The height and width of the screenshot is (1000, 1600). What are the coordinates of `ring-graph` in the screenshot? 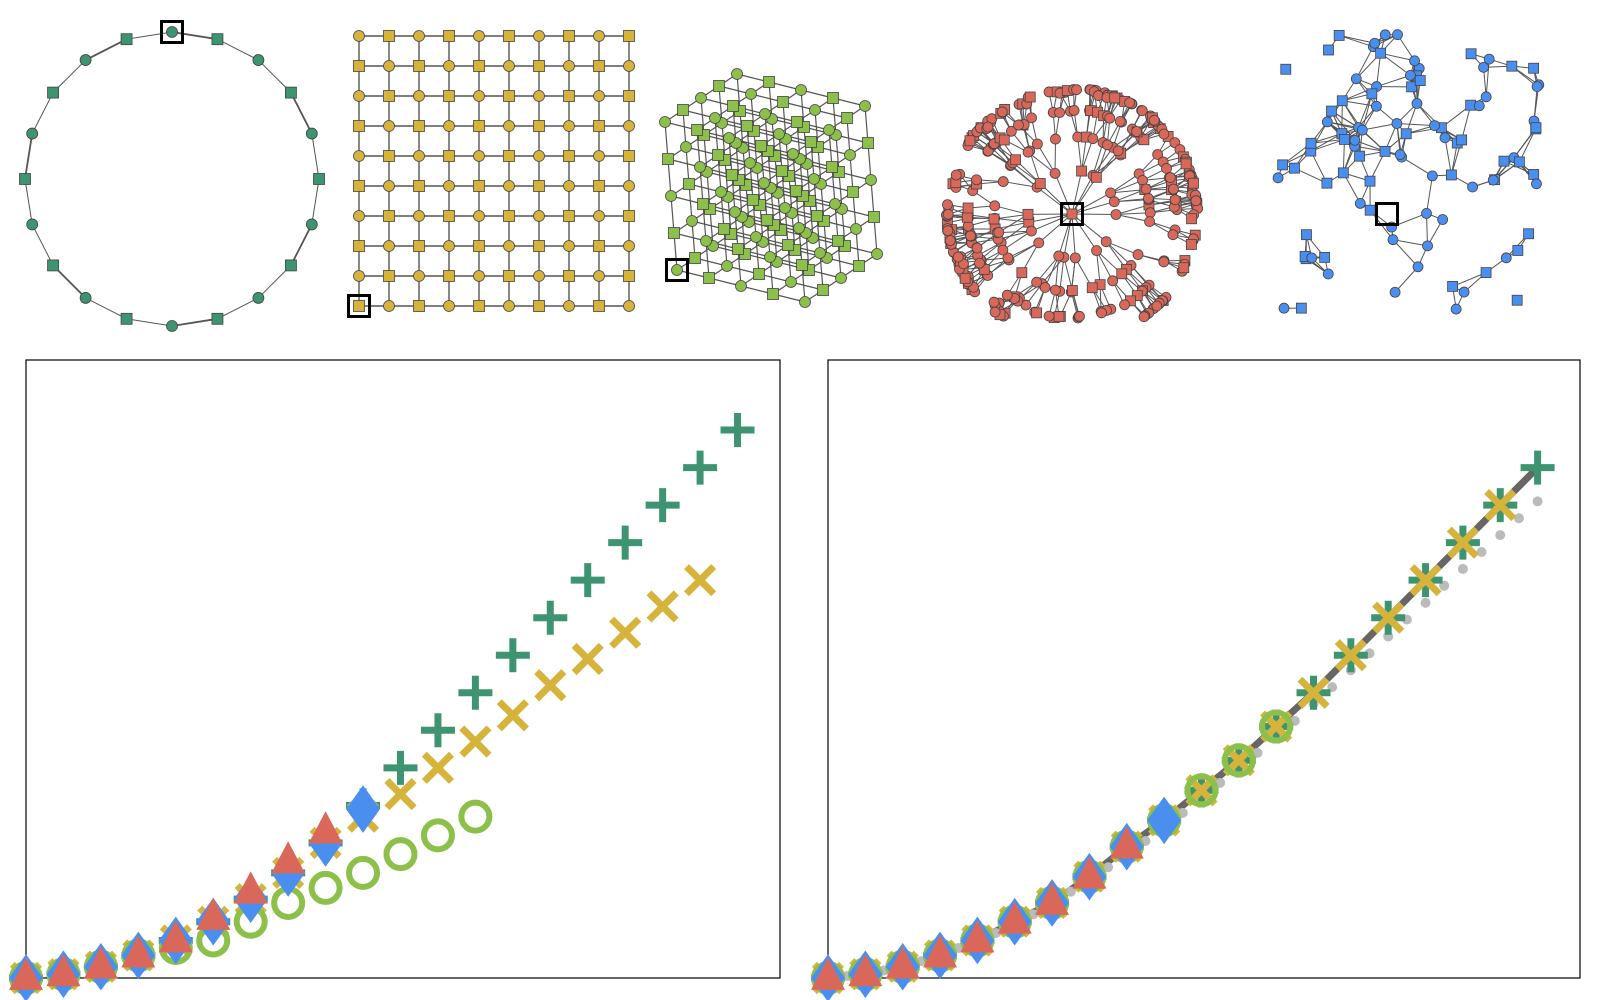 It's located at (172, 176).